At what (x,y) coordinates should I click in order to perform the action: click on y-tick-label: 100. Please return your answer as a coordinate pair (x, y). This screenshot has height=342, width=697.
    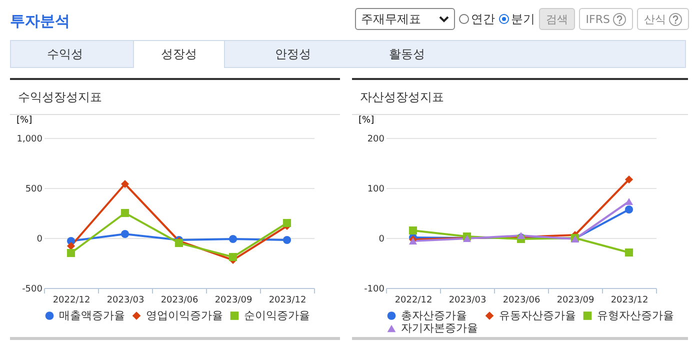
    Looking at the image, I should click on (376, 189).